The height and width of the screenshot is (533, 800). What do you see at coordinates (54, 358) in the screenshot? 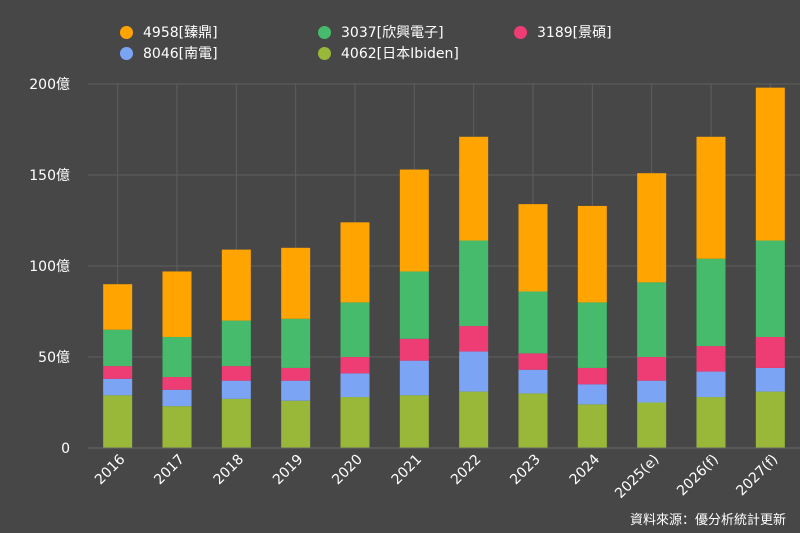
I see `y-tick-label: 50億` at bounding box center [54, 358].